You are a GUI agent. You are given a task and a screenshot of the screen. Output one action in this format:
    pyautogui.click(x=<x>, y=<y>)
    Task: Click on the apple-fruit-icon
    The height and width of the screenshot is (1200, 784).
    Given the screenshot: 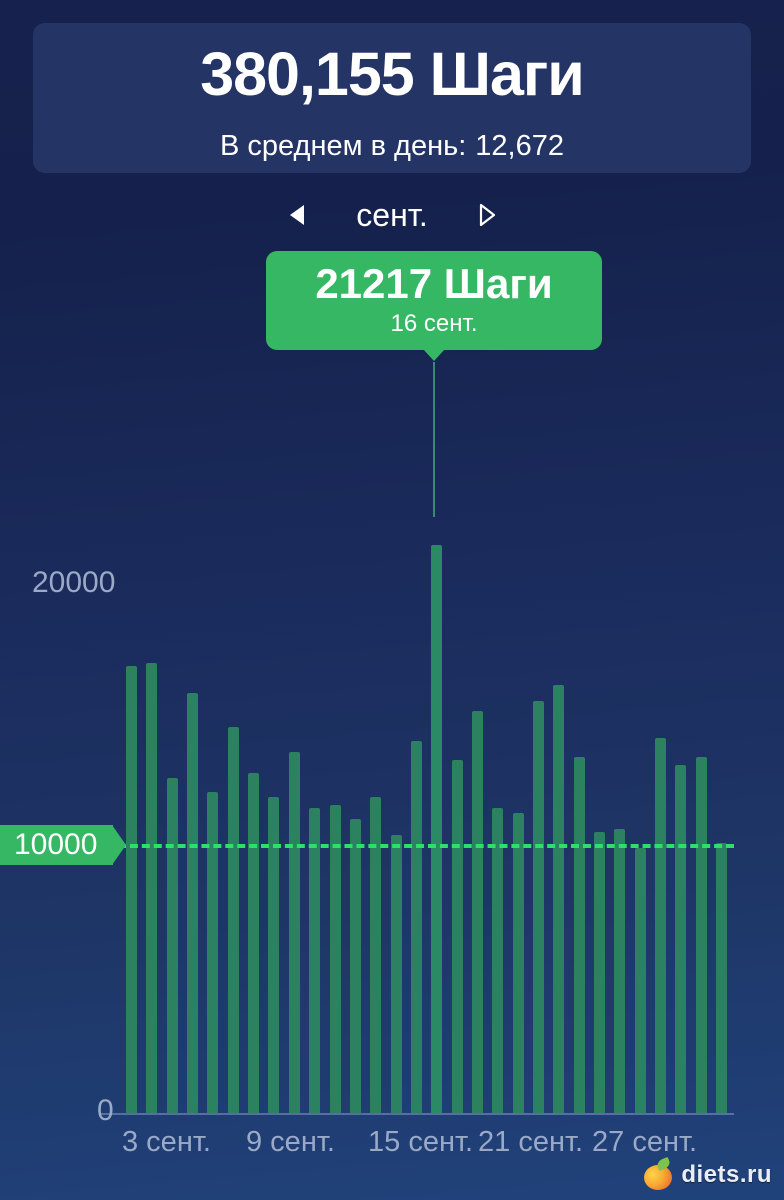 What is the action you would take?
    pyautogui.click(x=659, y=1173)
    